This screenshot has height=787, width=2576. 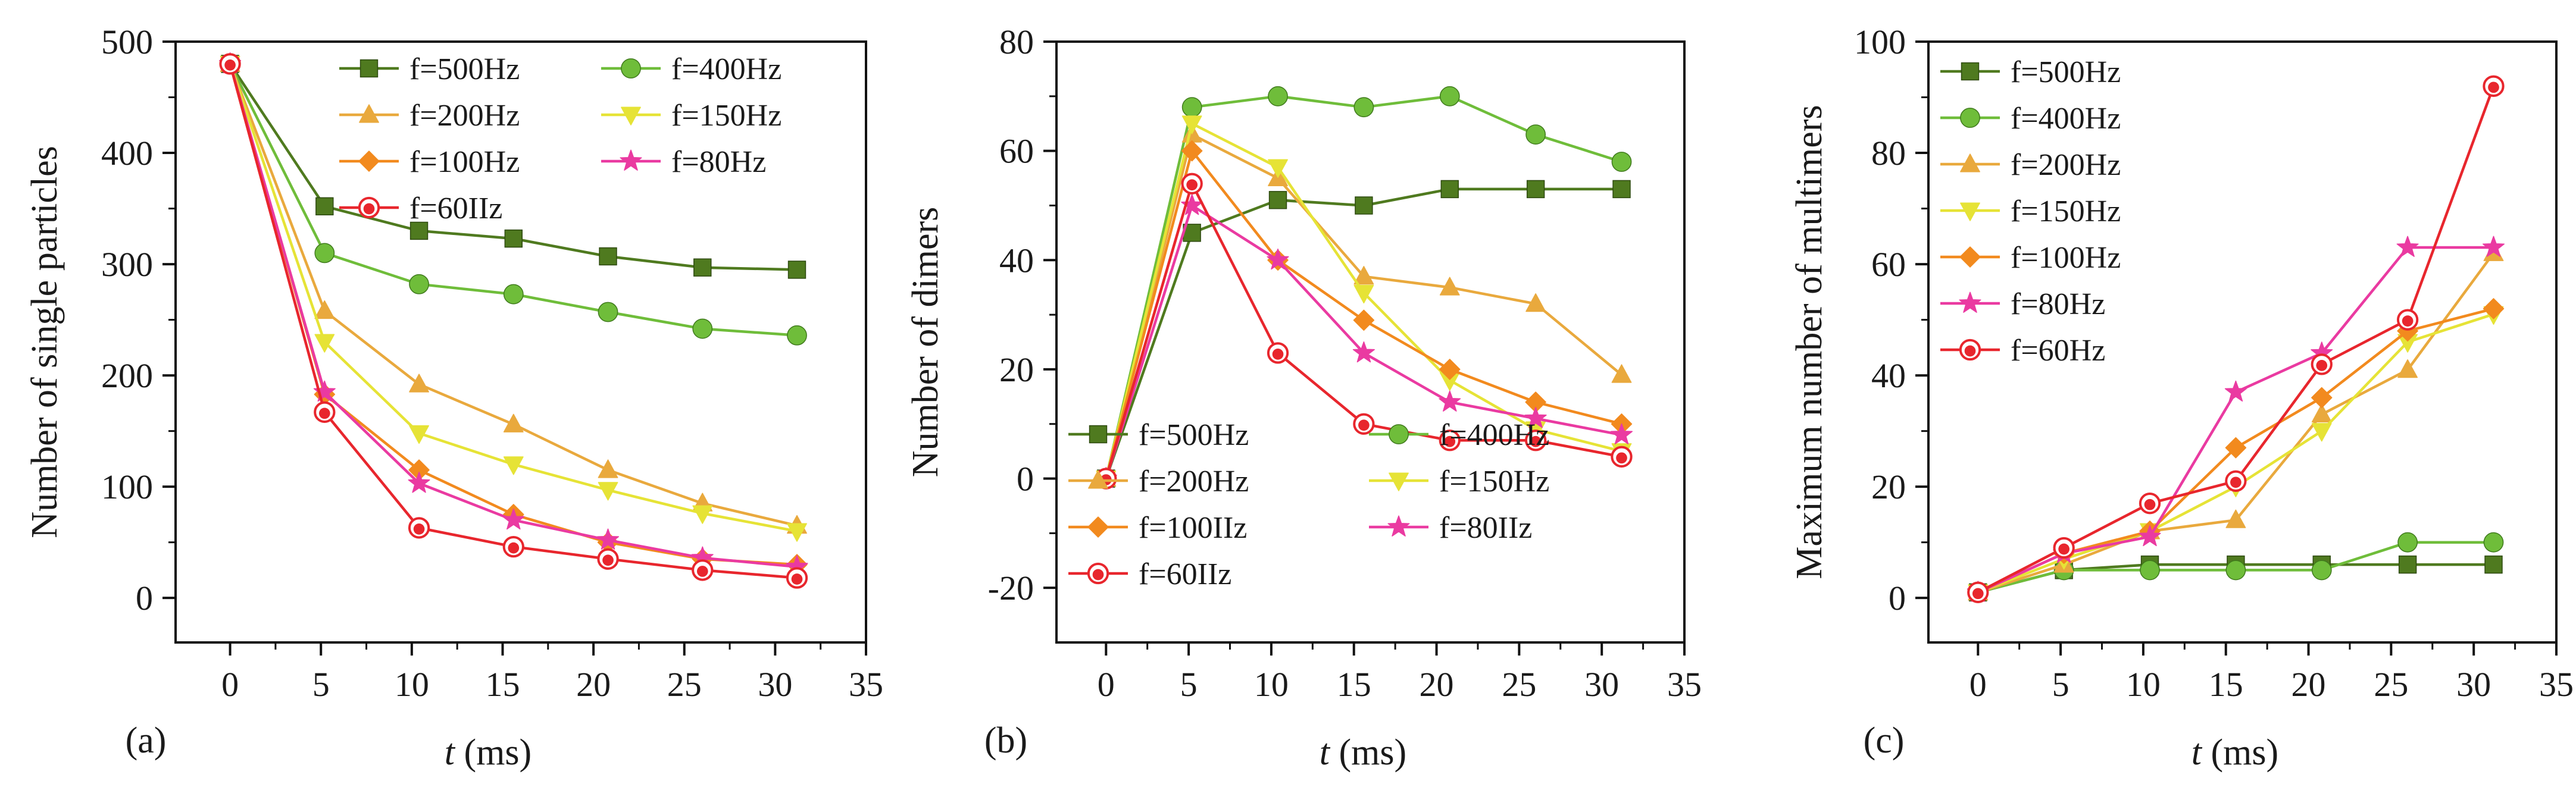 I want to click on y-tick-label: 300, so click(x=127, y=265).